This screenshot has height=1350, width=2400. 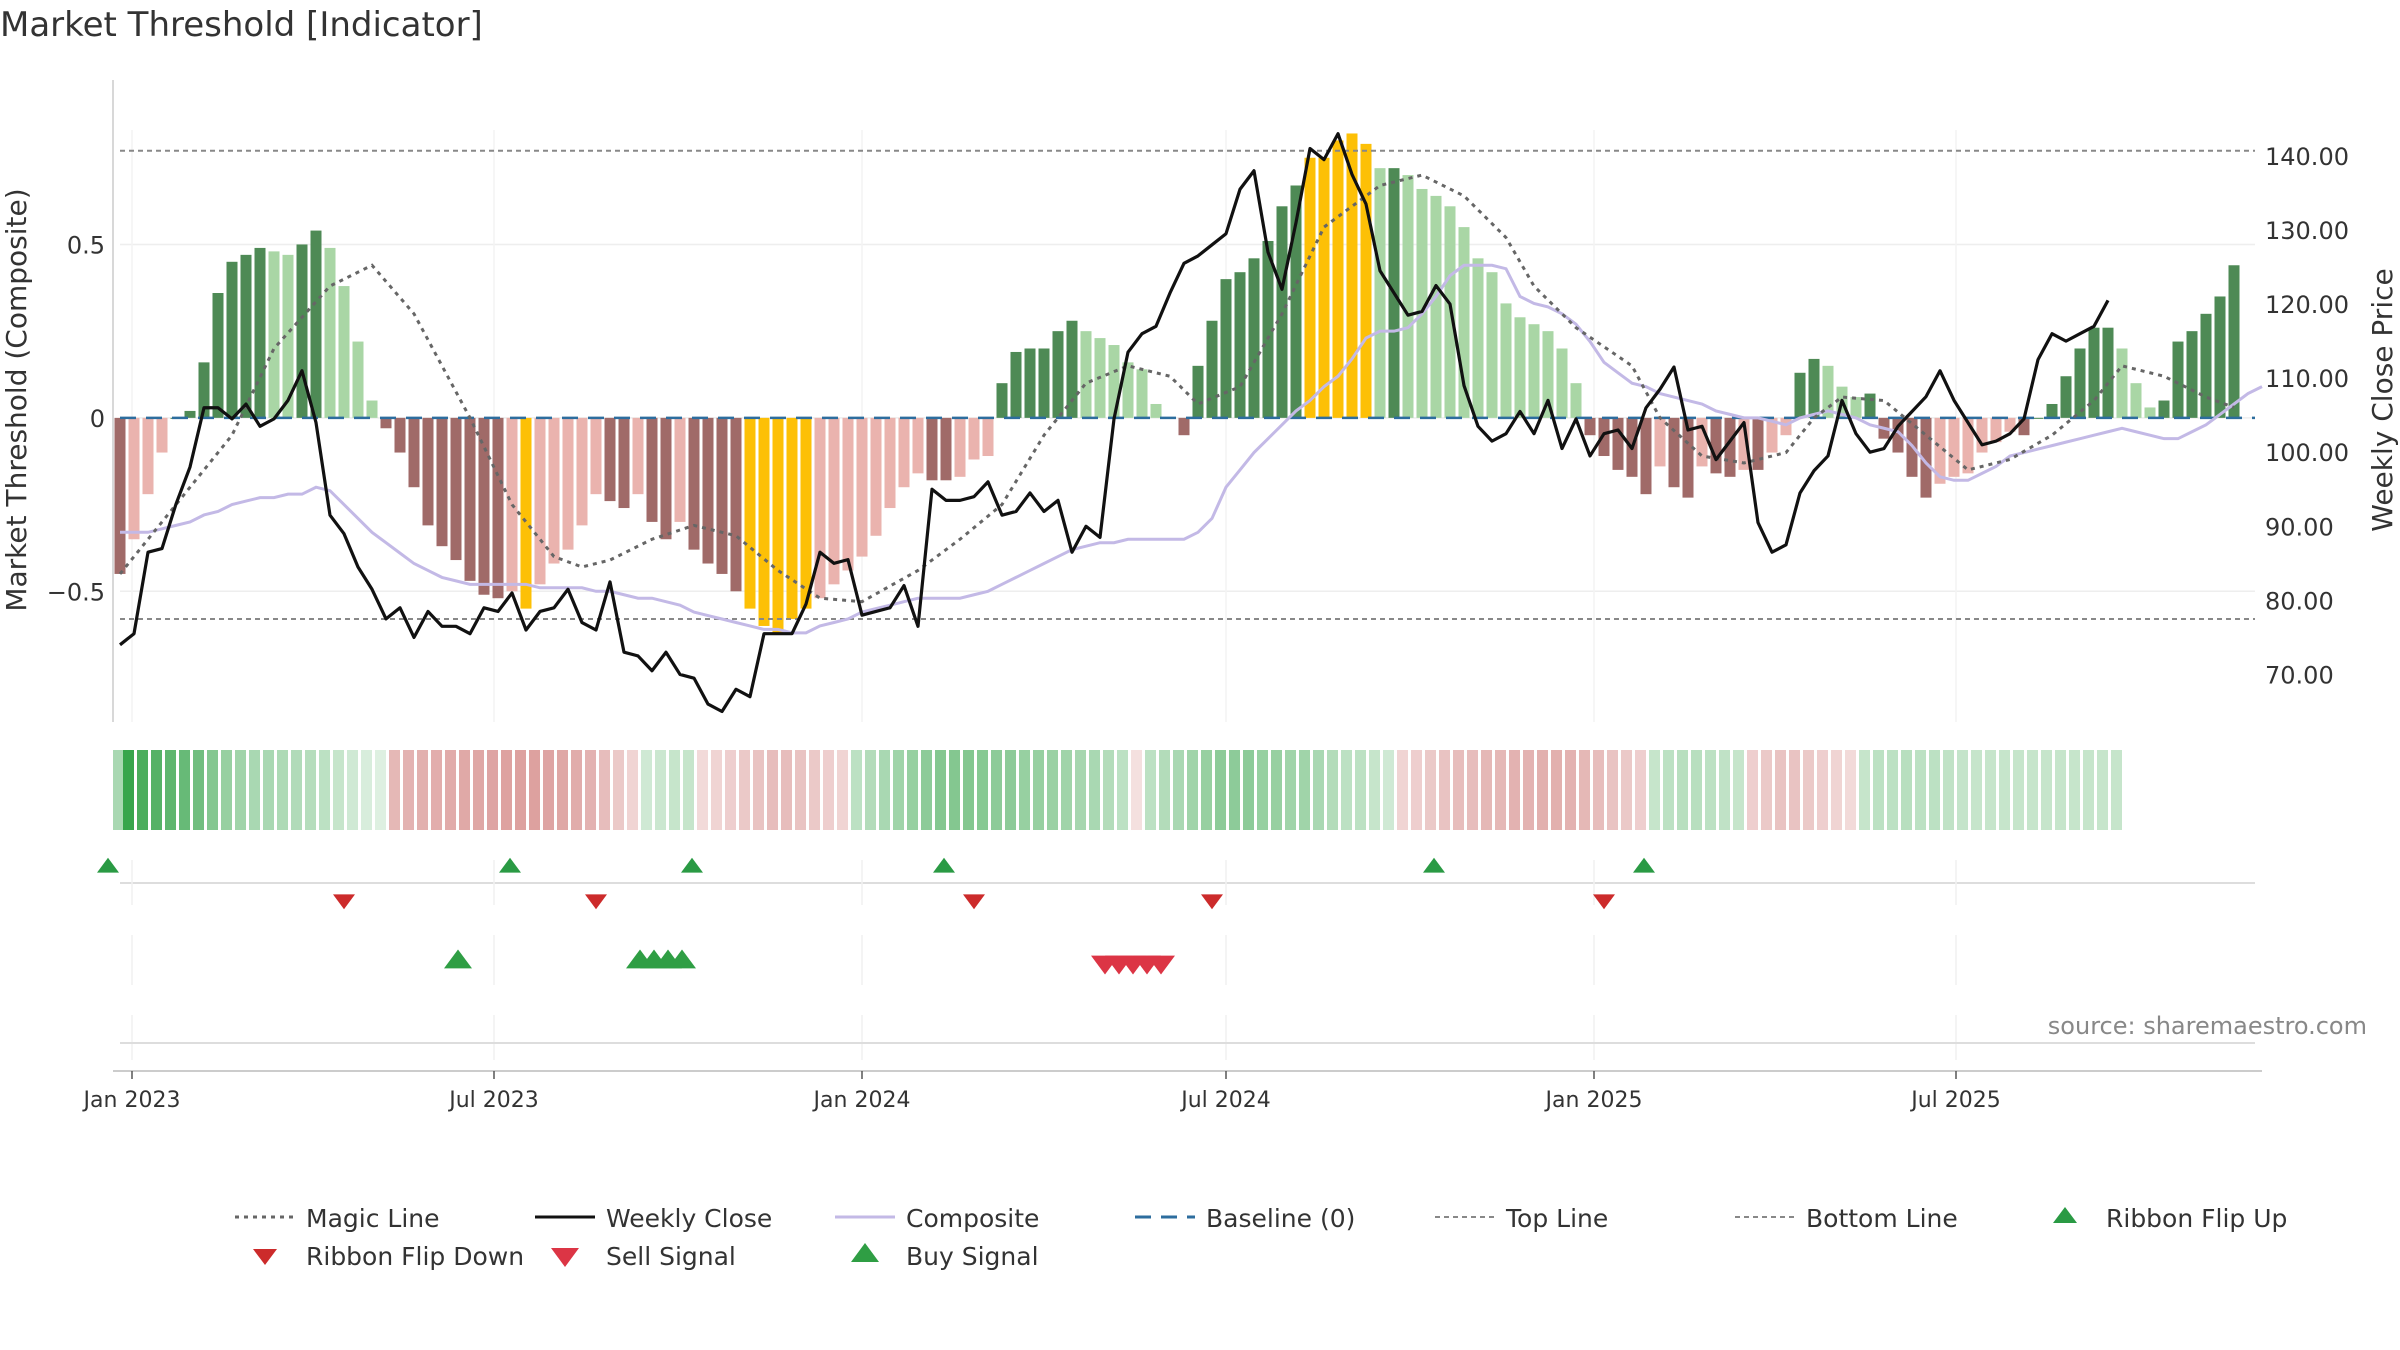 What do you see at coordinates (945, 1256) in the screenshot?
I see `legend-item-buy: Buy Signal` at bounding box center [945, 1256].